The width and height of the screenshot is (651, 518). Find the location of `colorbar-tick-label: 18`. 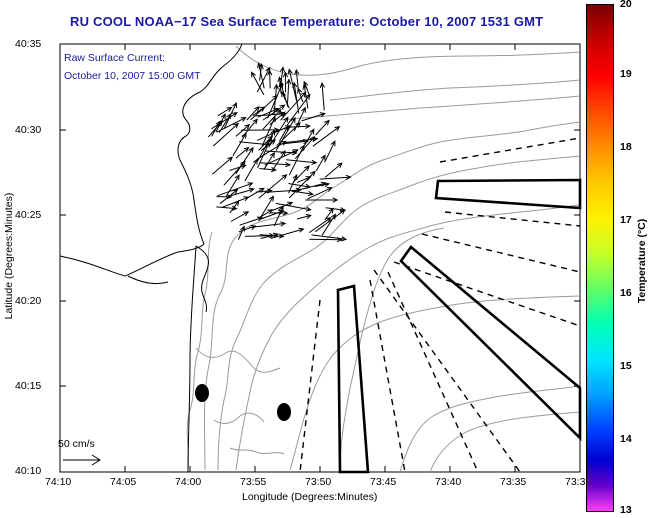

colorbar-tick-label: 18 is located at coordinates (626, 147).